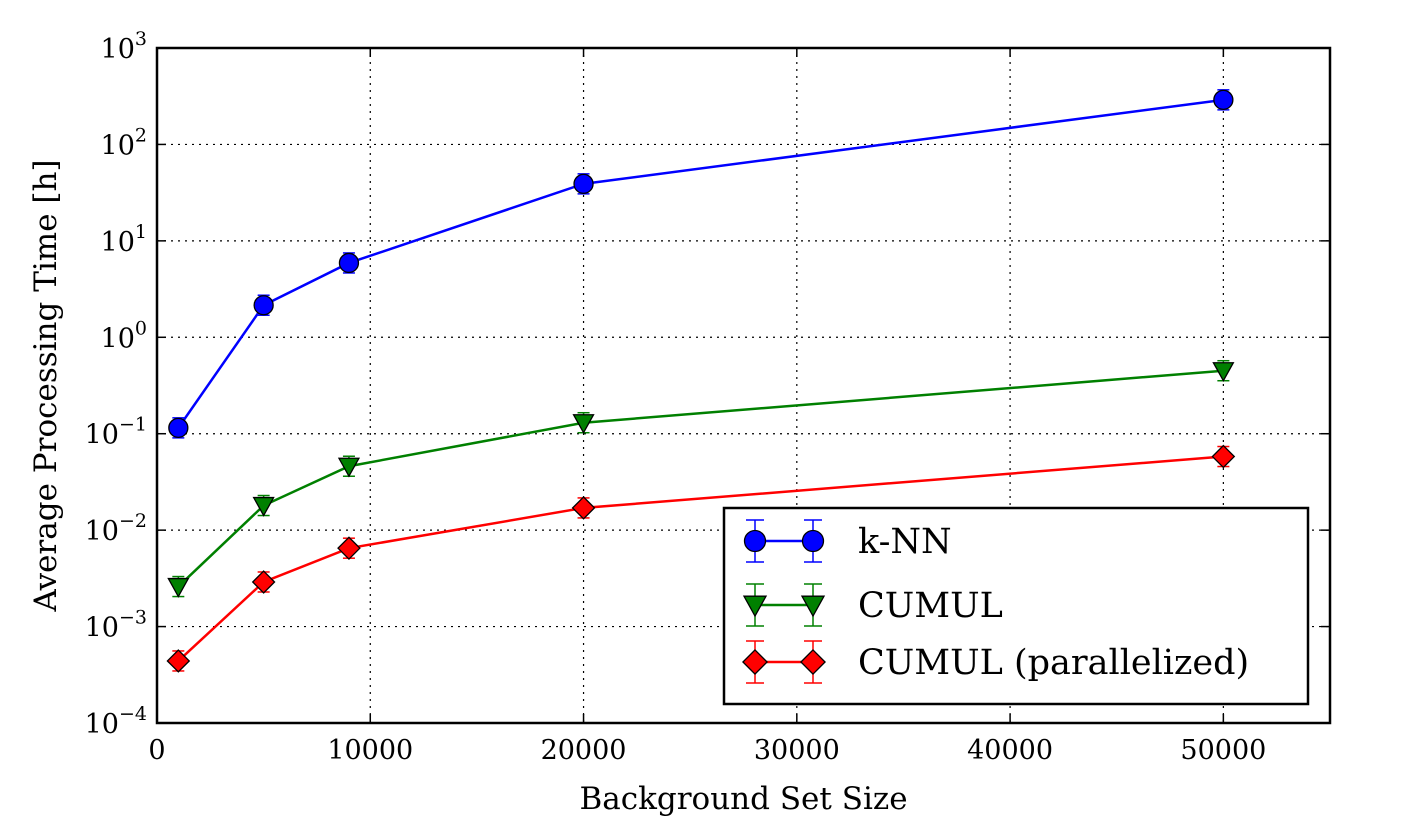 The image size is (1410, 827). I want to click on y-tick-label: 10⁰, so click(124, 335).